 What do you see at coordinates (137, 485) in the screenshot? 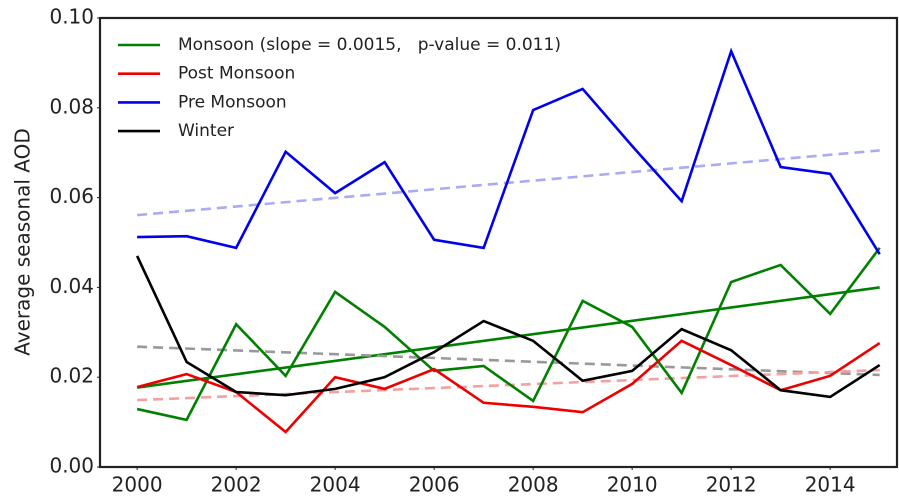
I see `x-tick-label: 2000` at bounding box center [137, 485].